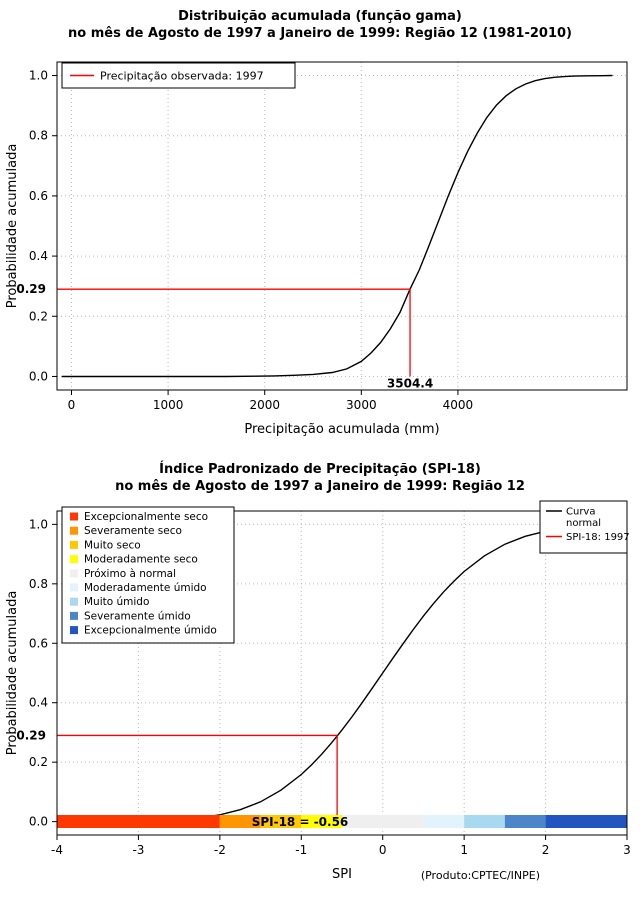 The width and height of the screenshot is (640, 900). What do you see at coordinates (116, 602) in the screenshot?
I see `category-label: Muito úmido` at bounding box center [116, 602].